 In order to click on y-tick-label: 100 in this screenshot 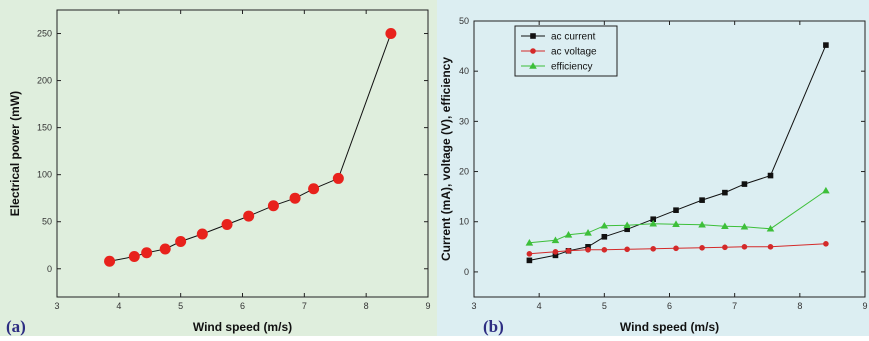, I will do `click(44, 175)`.